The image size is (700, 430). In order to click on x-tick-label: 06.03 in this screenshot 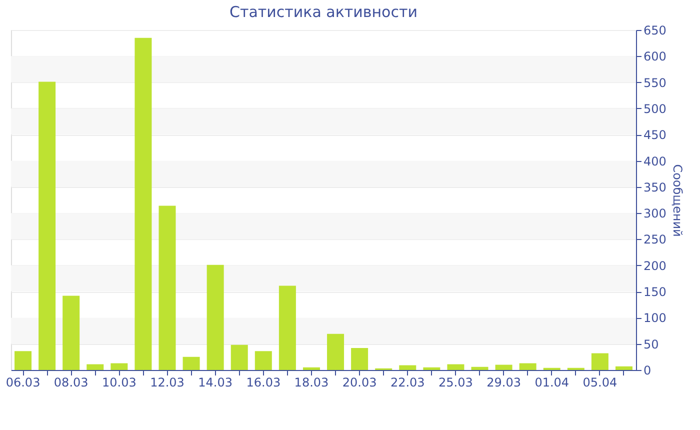, I will do `click(23, 383)`.